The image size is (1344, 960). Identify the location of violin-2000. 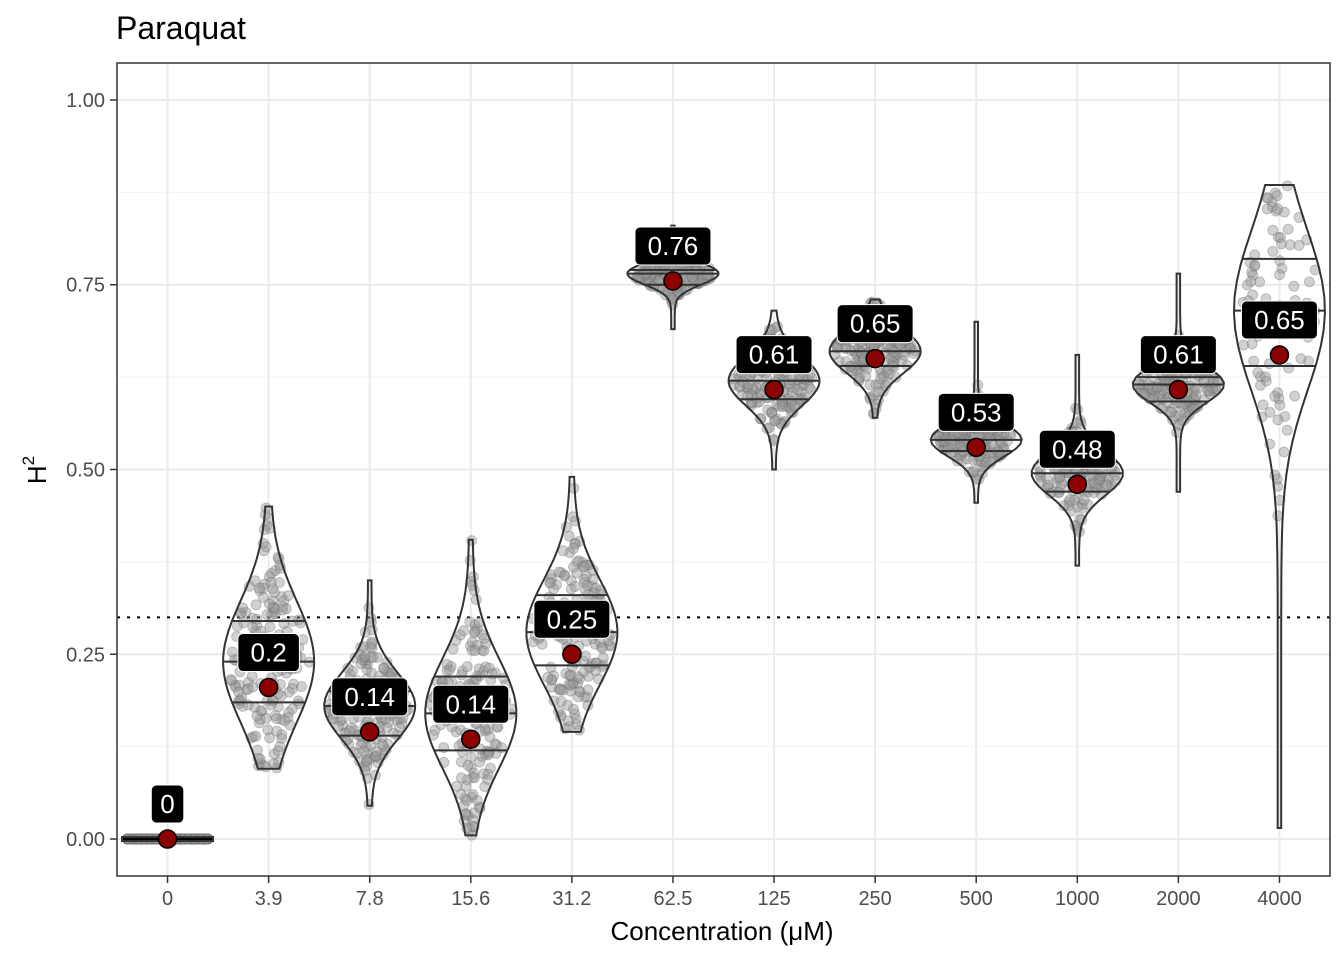
(1178, 382).